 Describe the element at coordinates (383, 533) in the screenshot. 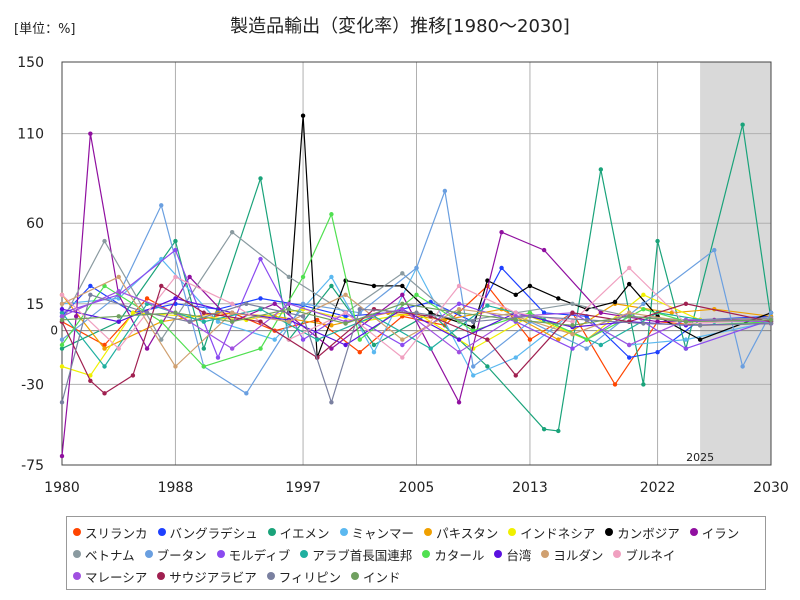

I see `legend-label: ミャンマー` at that location.